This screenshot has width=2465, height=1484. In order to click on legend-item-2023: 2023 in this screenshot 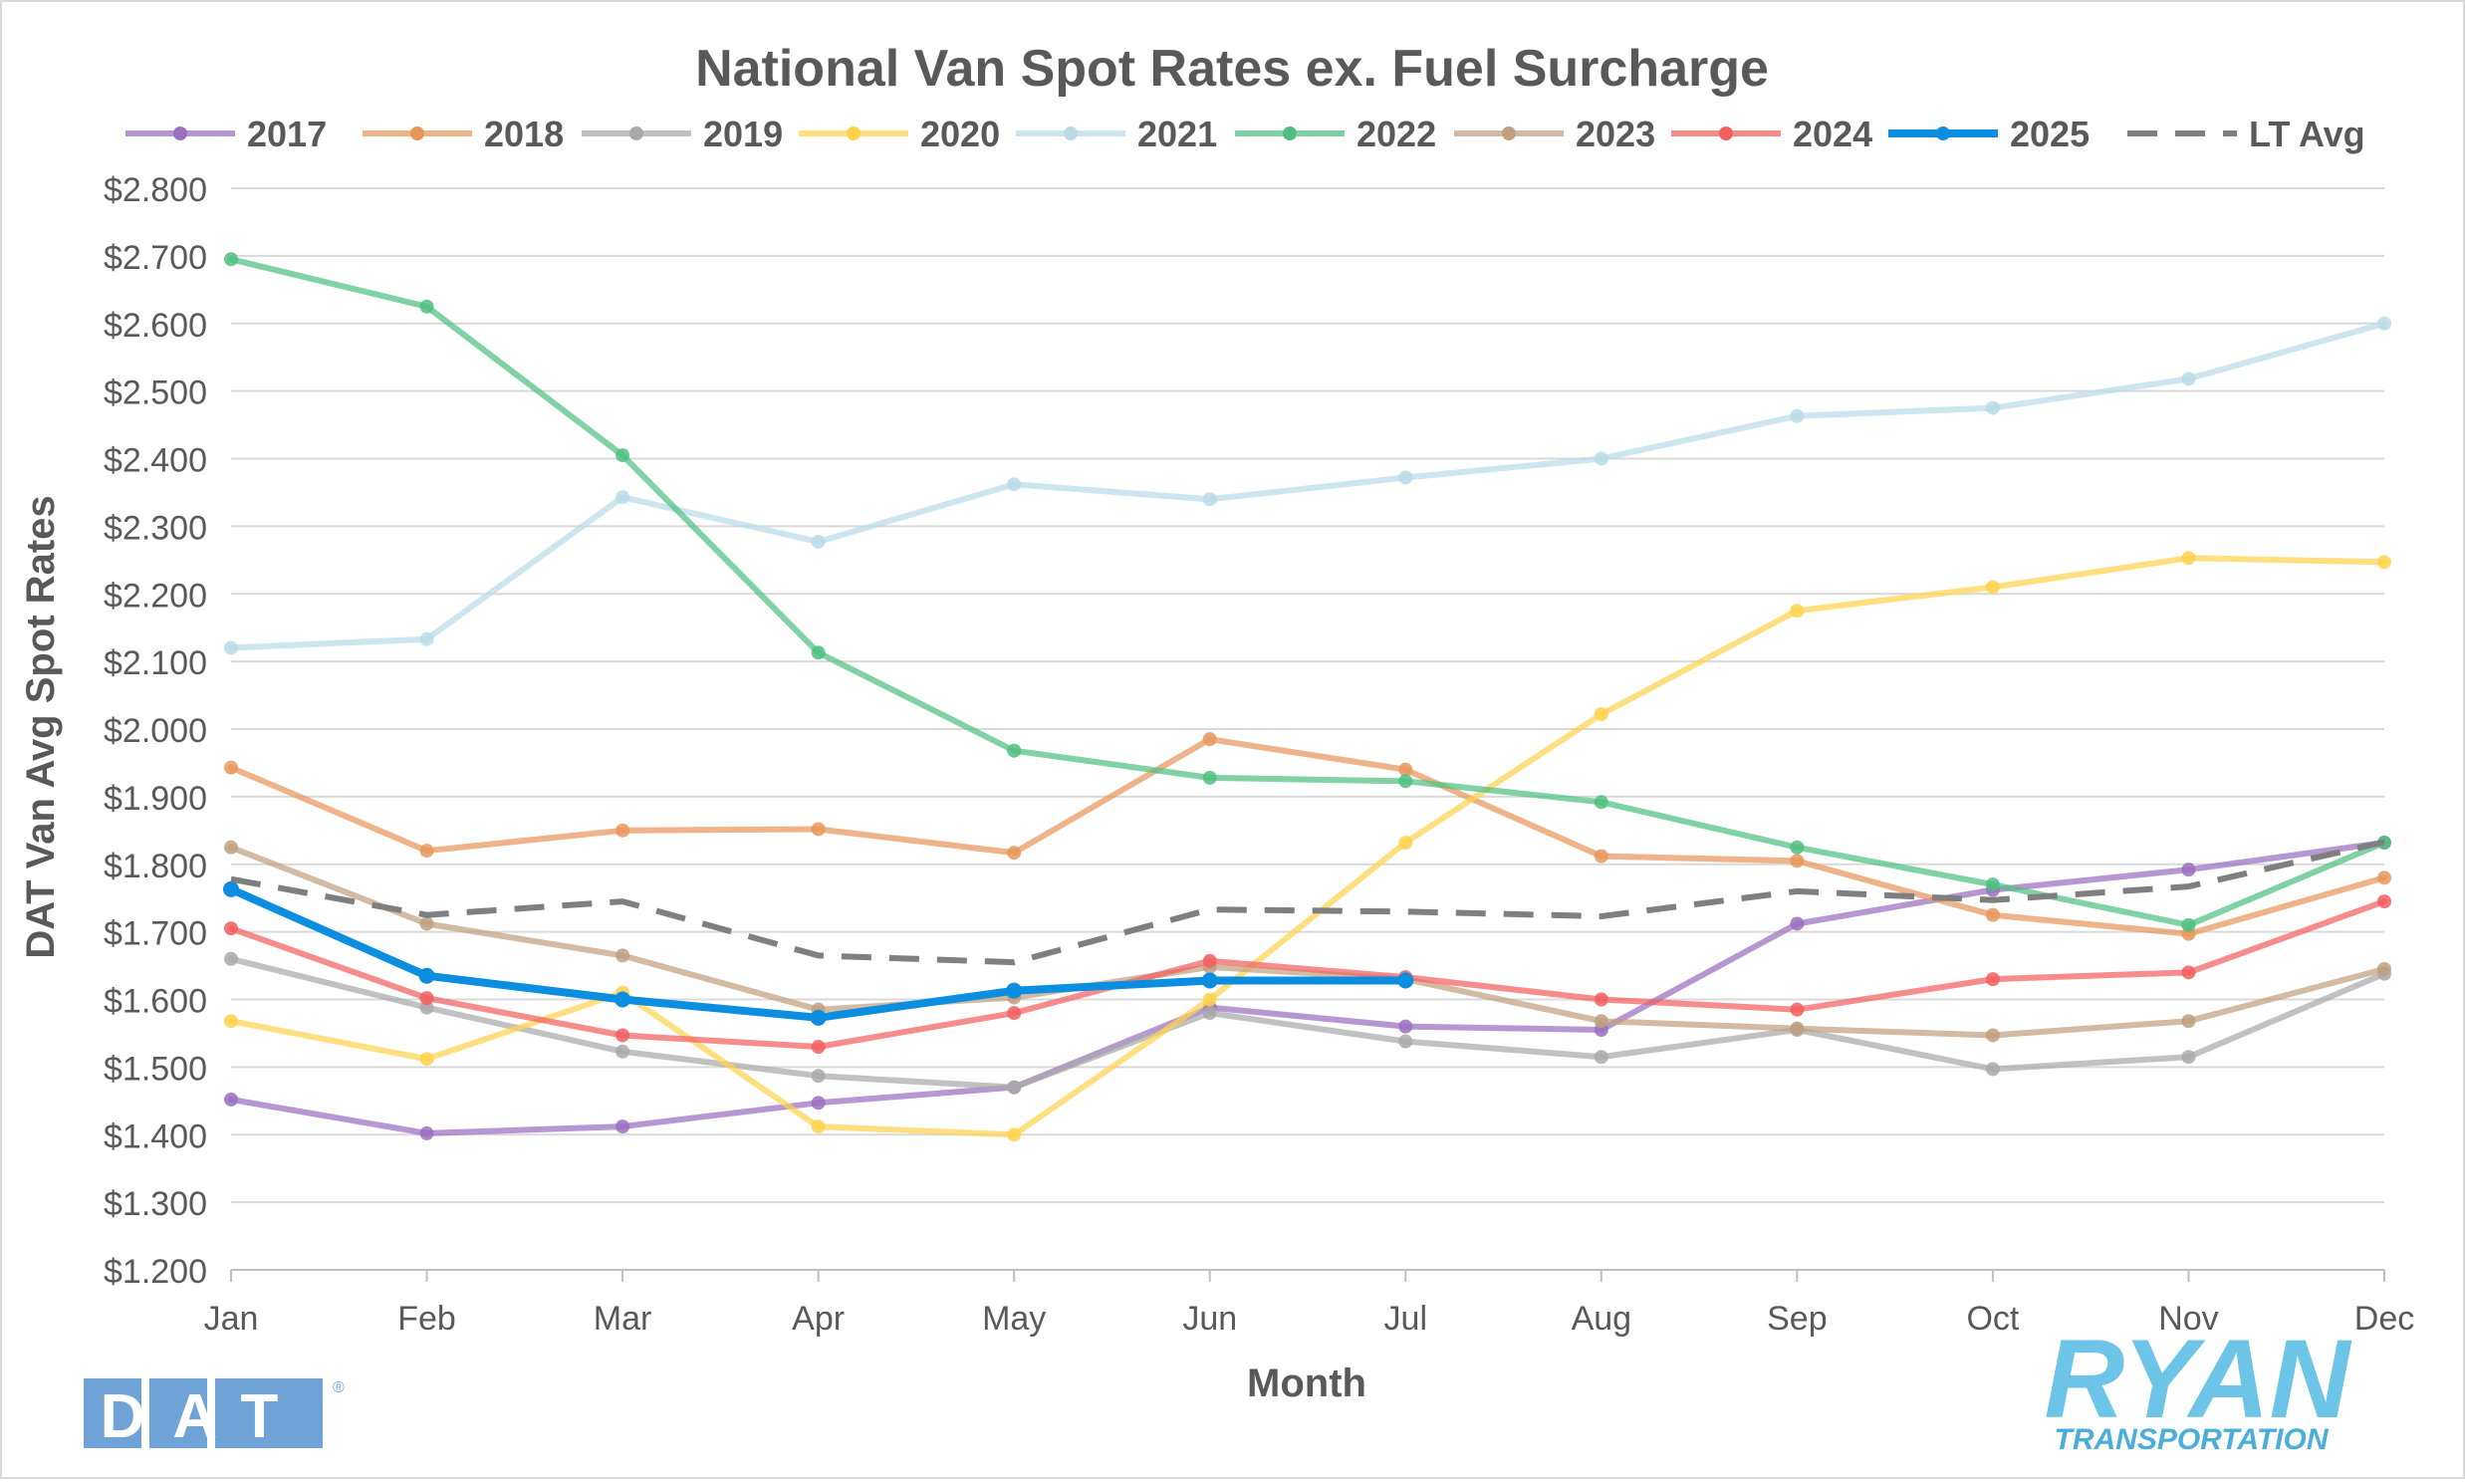, I will do `click(1554, 134)`.